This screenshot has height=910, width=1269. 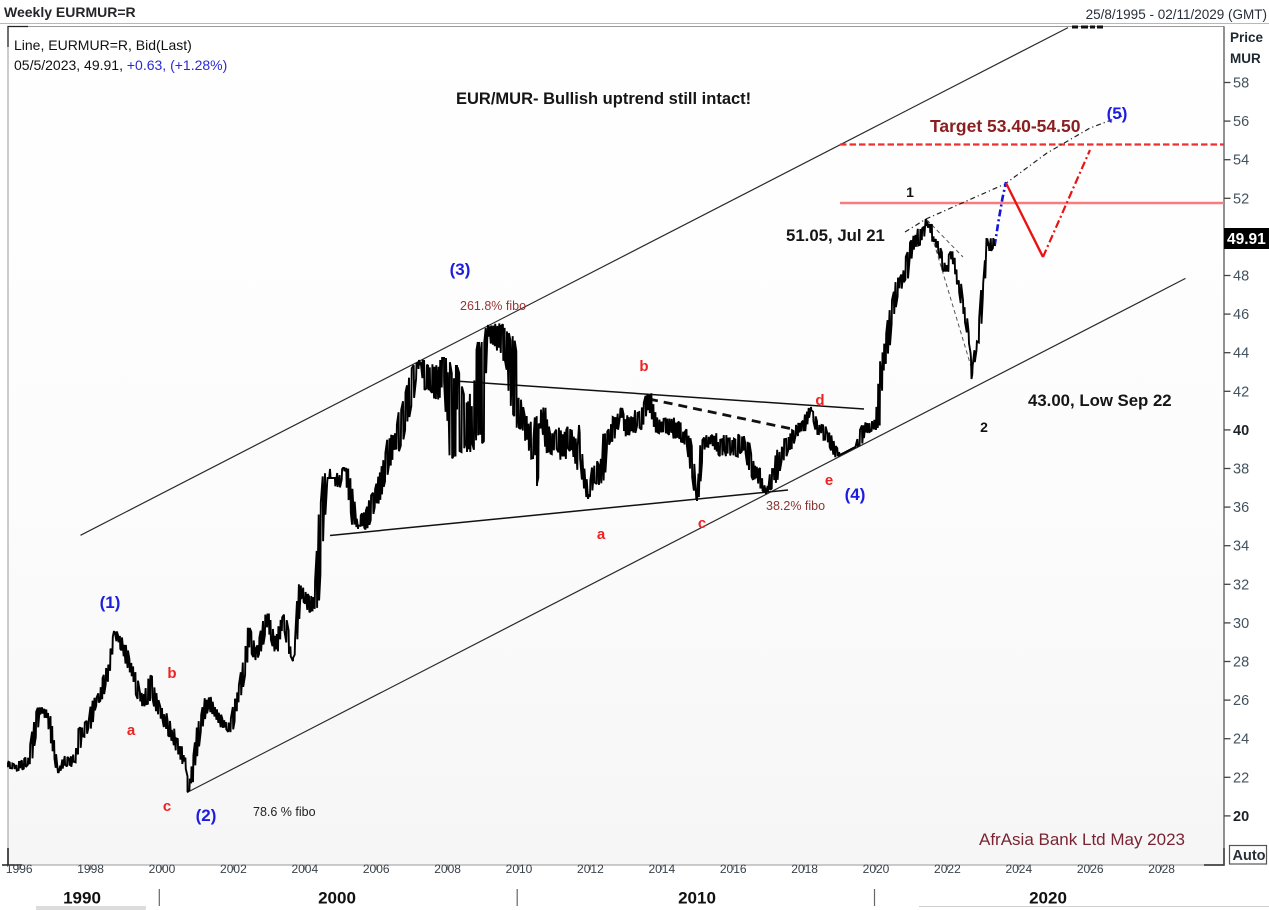 I want to click on svg-text: 38.2% fibo, so click(x=795, y=506).